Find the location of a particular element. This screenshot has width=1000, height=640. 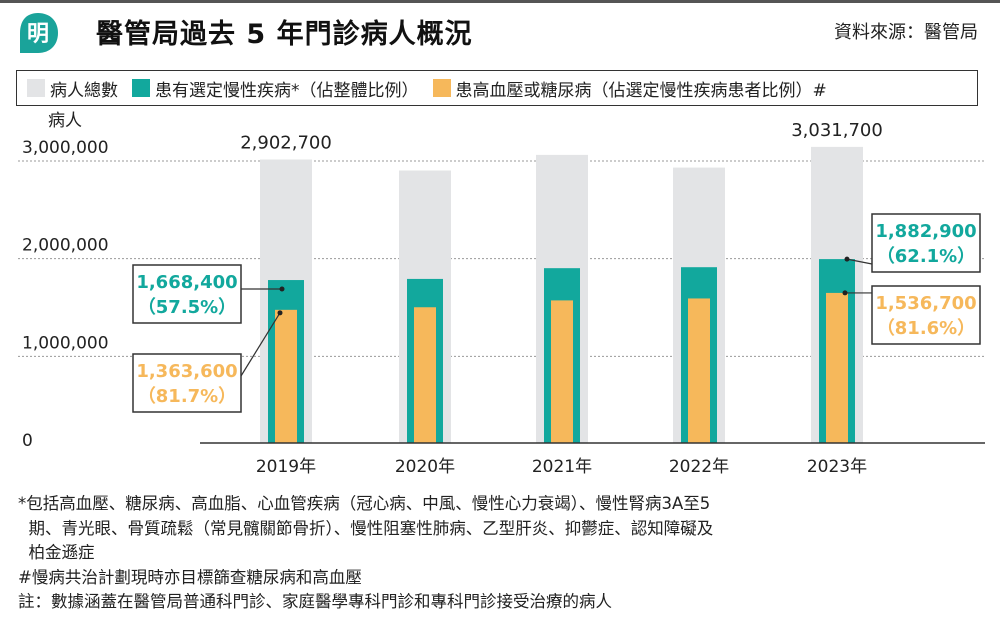

callout-value: 1,536,700 is located at coordinates (925, 303).